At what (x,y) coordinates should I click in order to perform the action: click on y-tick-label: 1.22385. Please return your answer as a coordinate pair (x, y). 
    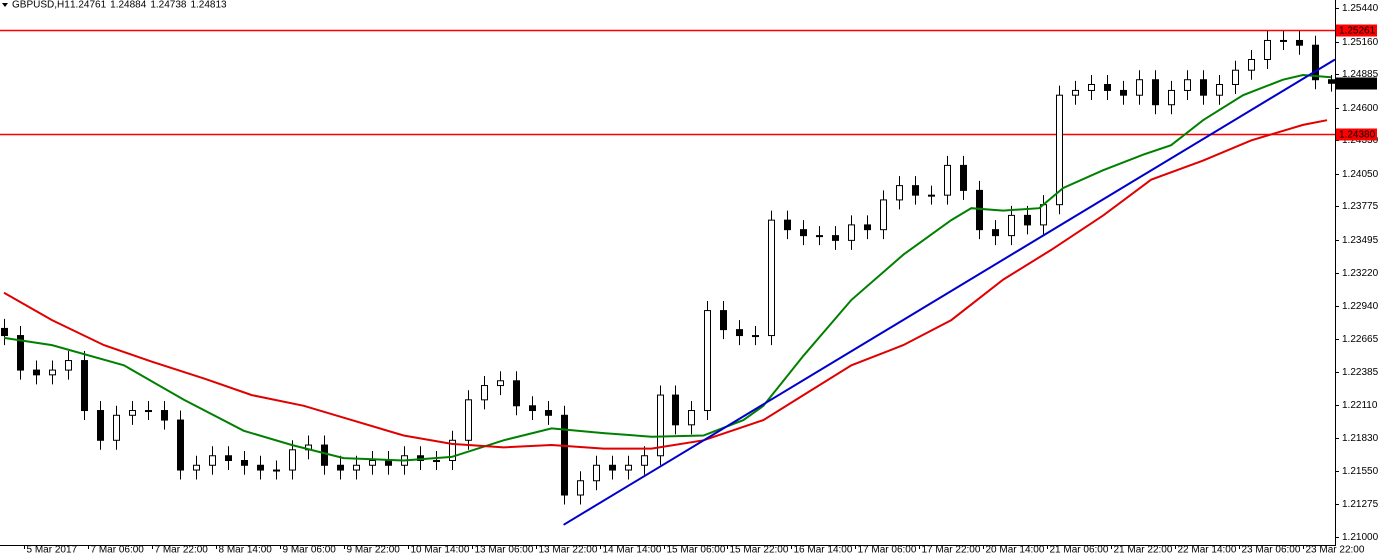
    Looking at the image, I should click on (1360, 372).